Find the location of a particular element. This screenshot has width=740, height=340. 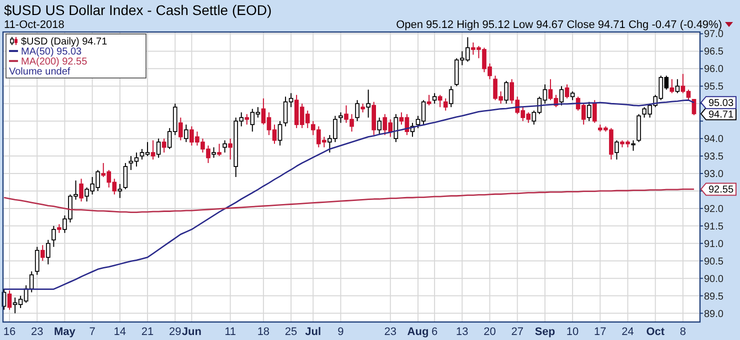

y-tick-label: 92.0 is located at coordinates (714, 209).